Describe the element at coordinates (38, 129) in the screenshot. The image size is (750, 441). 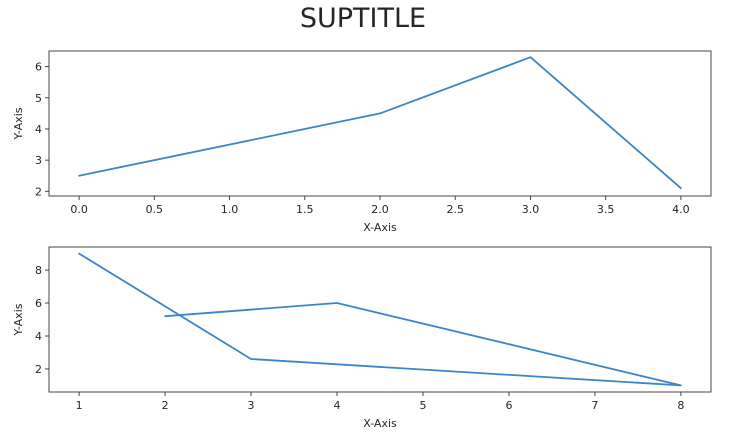
I see `top-y-tick-label: 4` at that location.